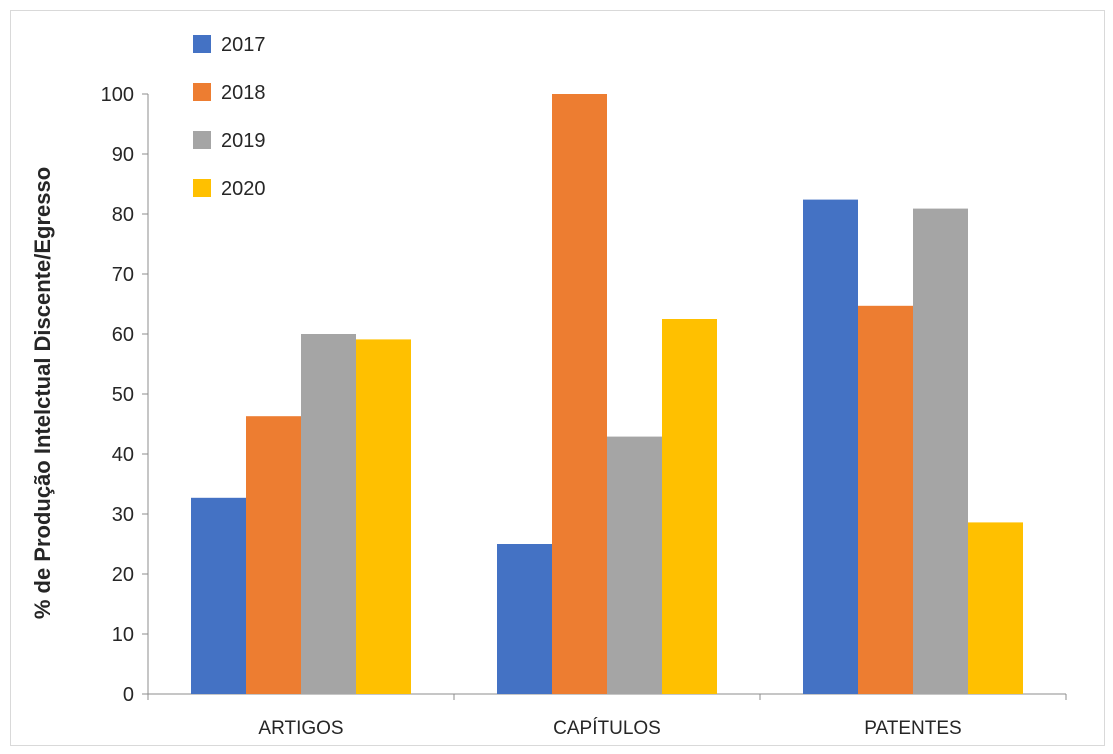  What do you see at coordinates (830, 446) in the screenshot?
I see `bar-2017-patentes` at bounding box center [830, 446].